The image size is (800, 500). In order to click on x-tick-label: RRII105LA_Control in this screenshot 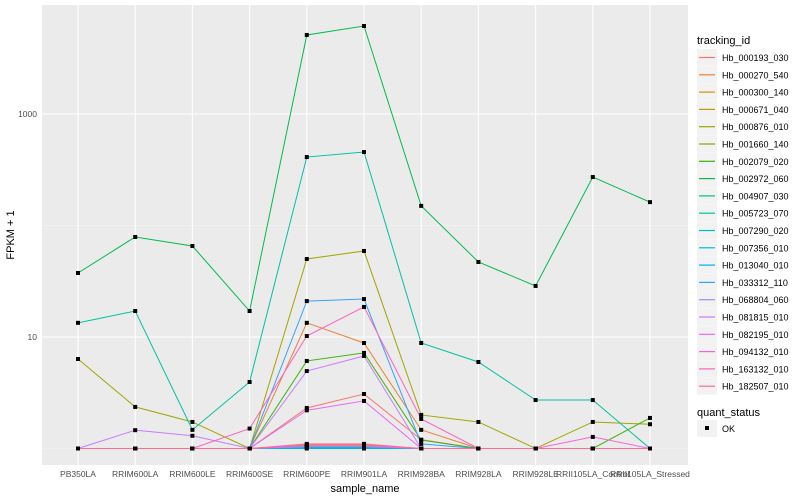, I will do `click(593, 474)`.